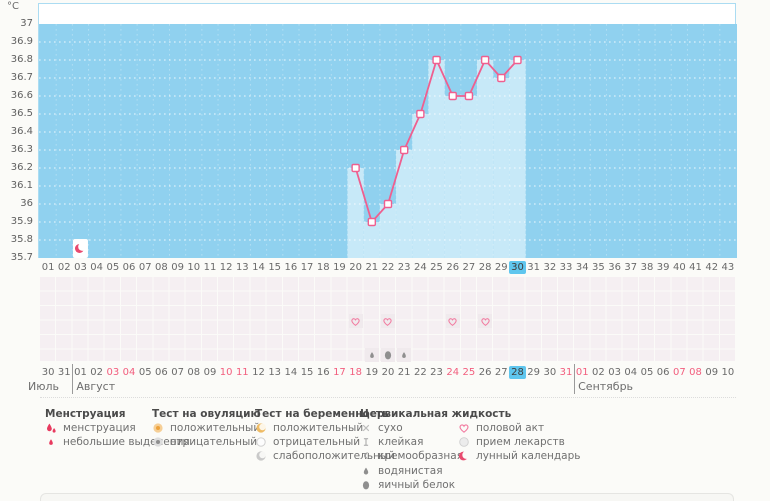 This screenshot has width=770, height=501. Describe the element at coordinates (517, 267) in the screenshot. I see `cycle-day-label: 30` at that location.